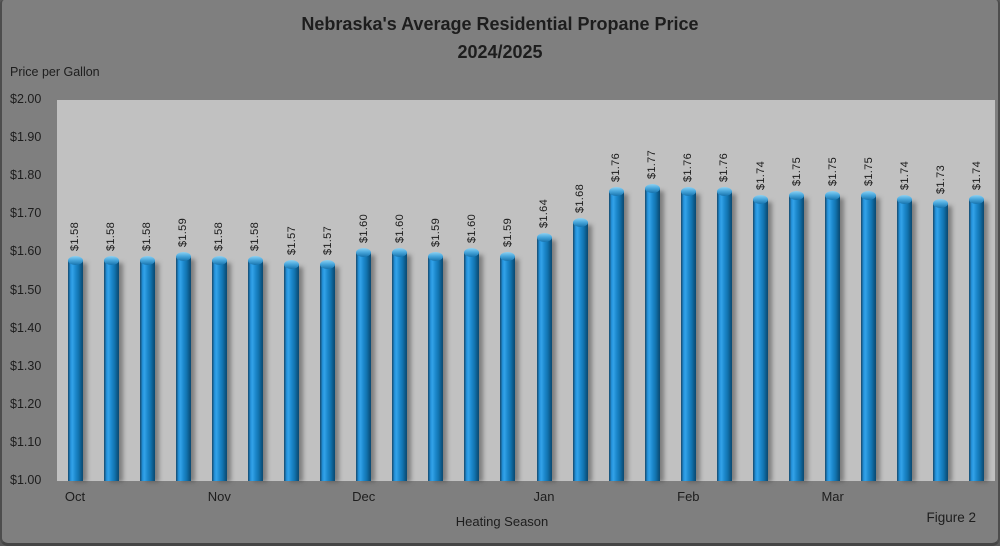 The width and height of the screenshot is (1000, 546). Describe the element at coordinates (55, 72) in the screenshot. I see `y-axis-title: Price per Gallon` at that location.